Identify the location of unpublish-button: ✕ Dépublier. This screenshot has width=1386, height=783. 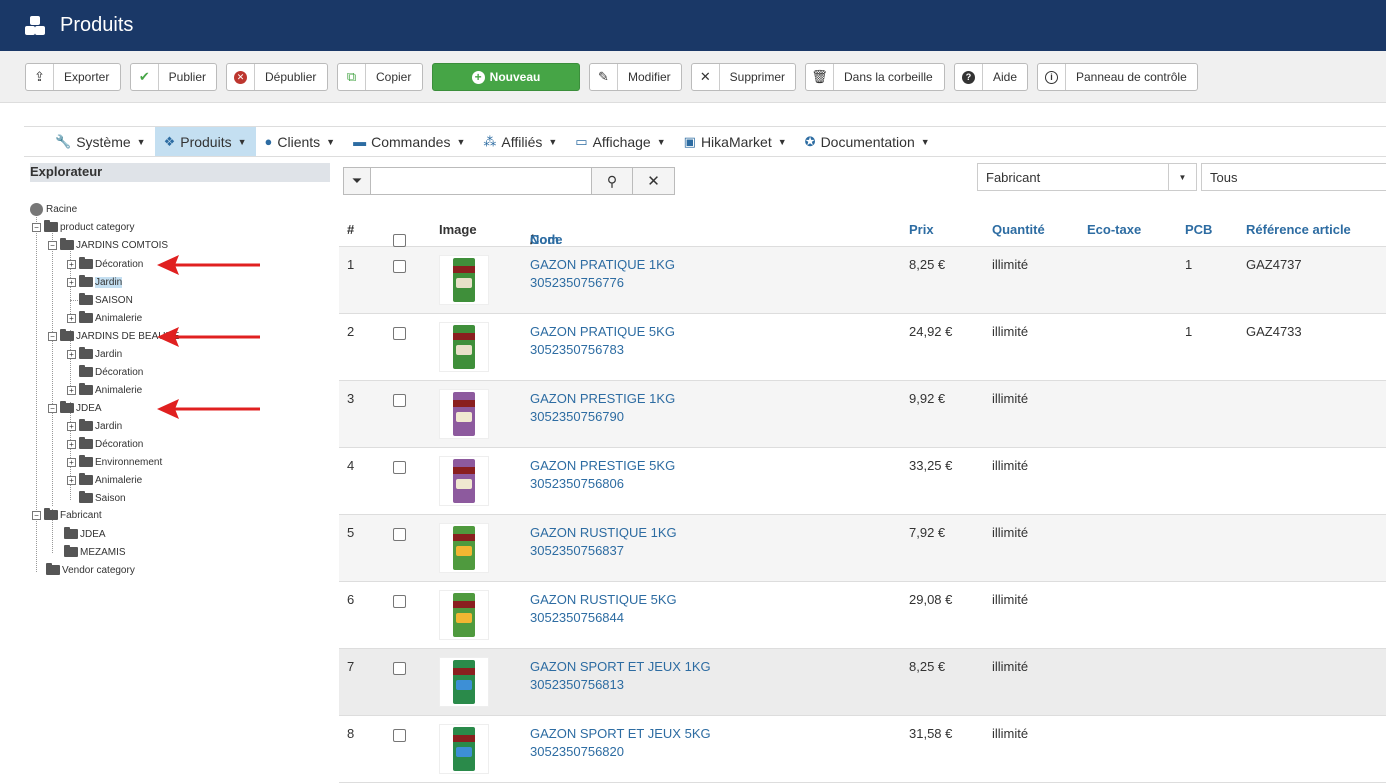
(277, 77).